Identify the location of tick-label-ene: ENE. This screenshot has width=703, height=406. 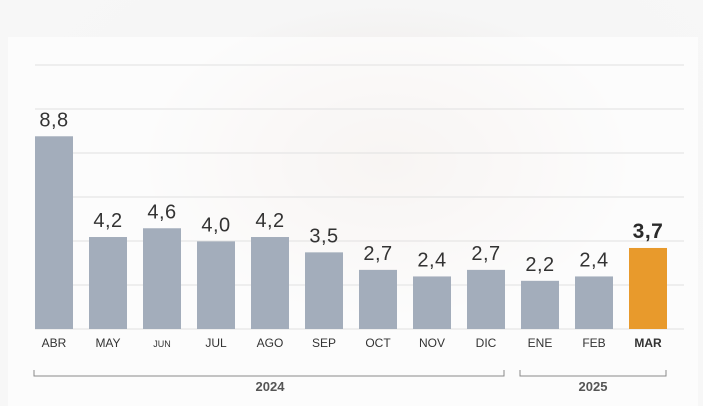
(540, 343).